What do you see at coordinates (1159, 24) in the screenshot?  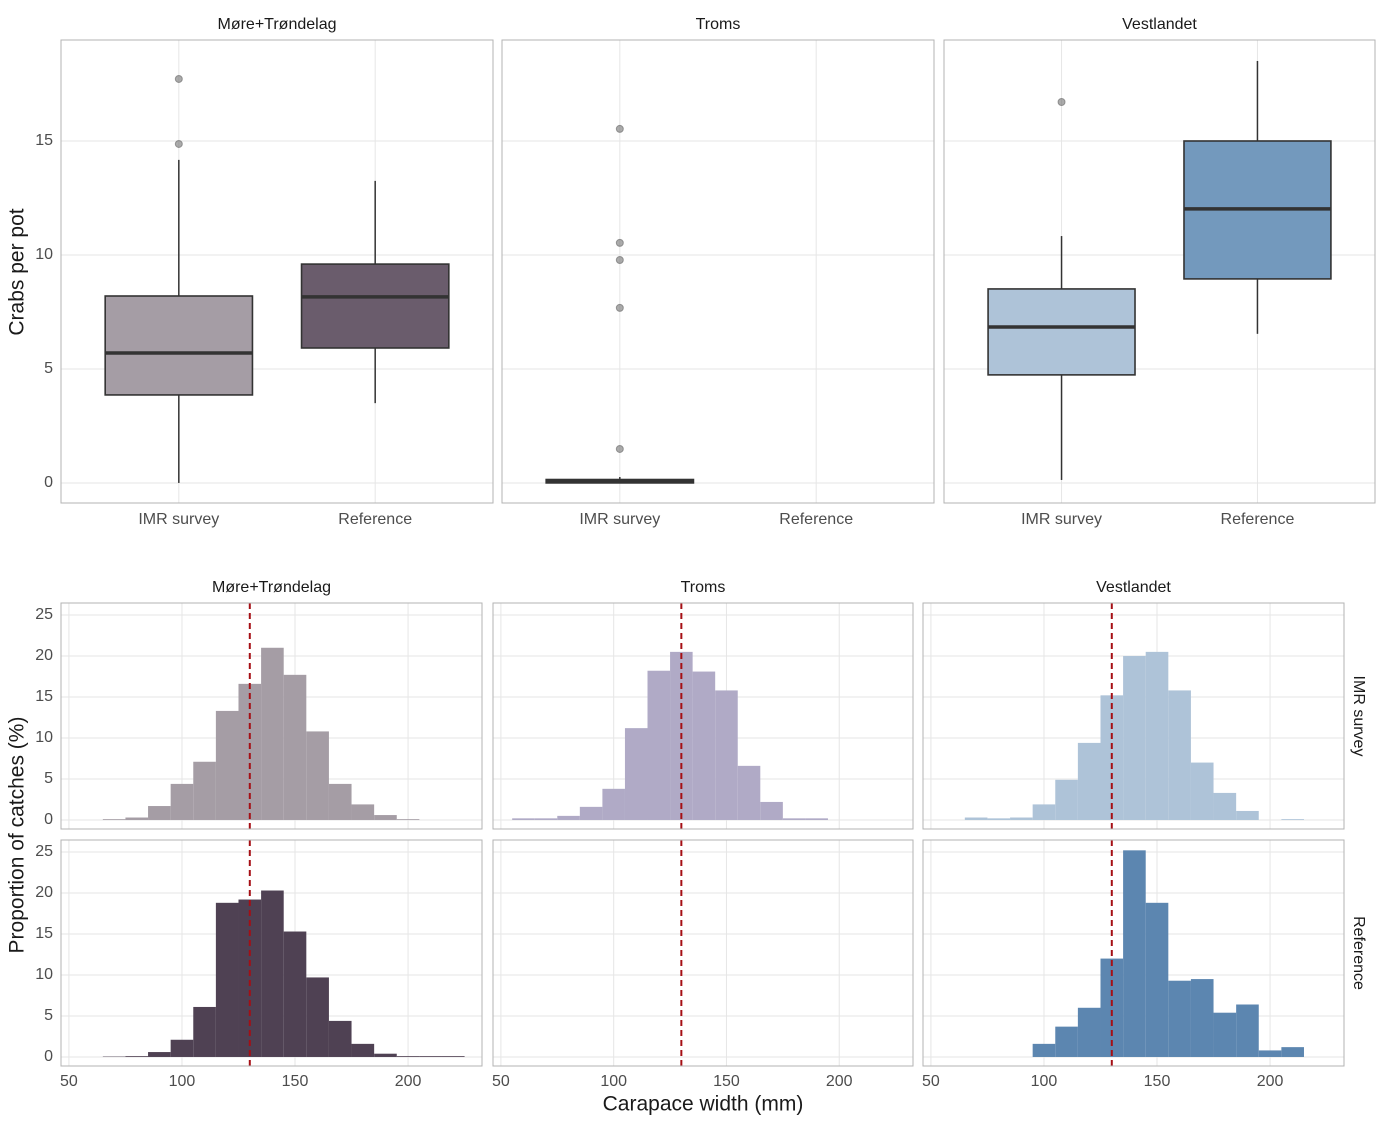 I see `strip-title: Vestlandet` at bounding box center [1159, 24].